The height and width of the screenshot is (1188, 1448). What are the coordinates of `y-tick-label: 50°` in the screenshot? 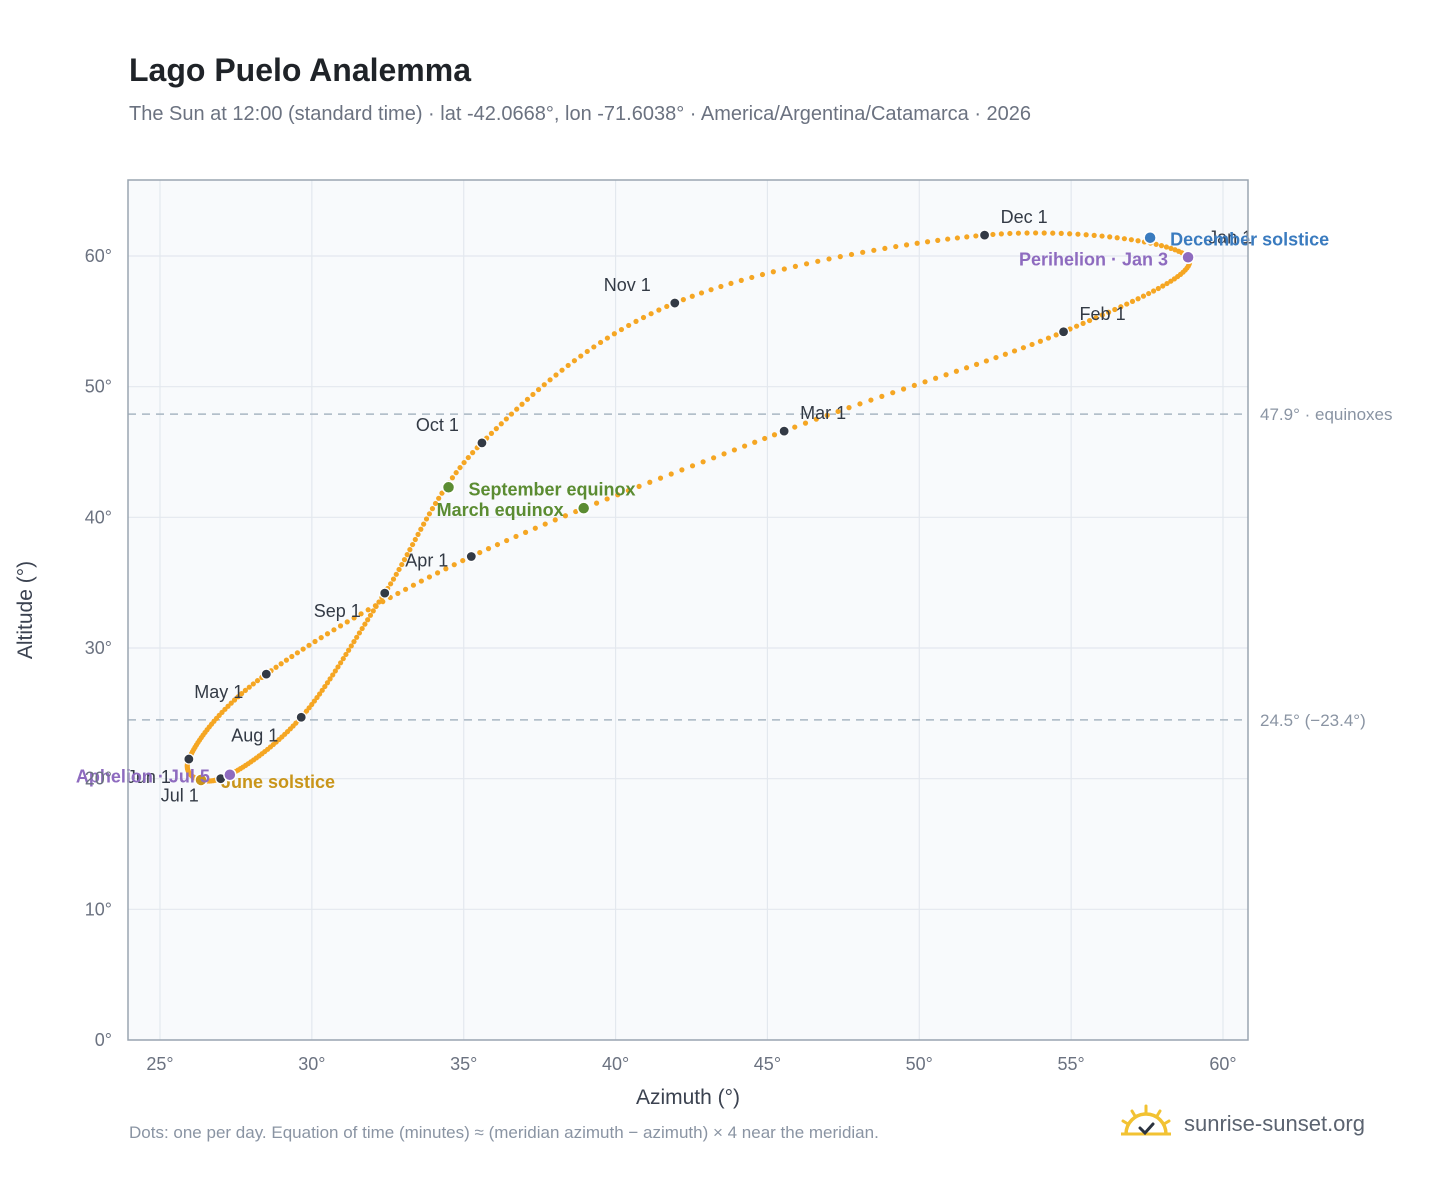 It's located at (98, 387).